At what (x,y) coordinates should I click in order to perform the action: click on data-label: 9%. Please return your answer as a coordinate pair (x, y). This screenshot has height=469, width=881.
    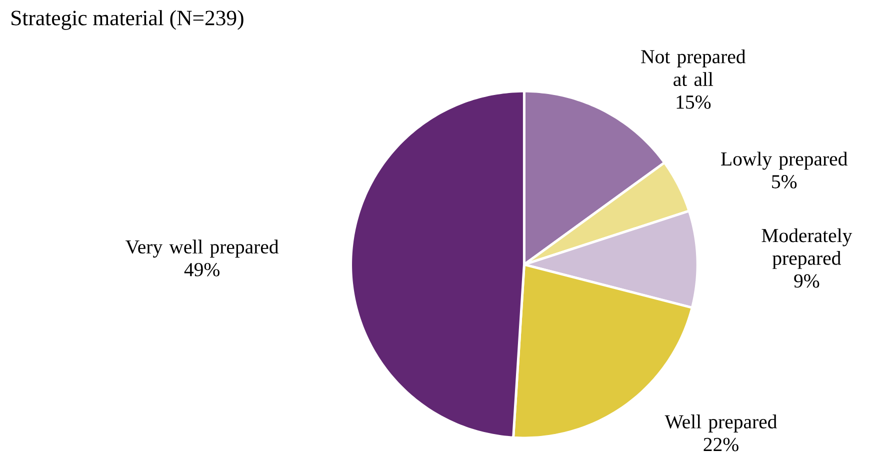
    Looking at the image, I should click on (807, 281).